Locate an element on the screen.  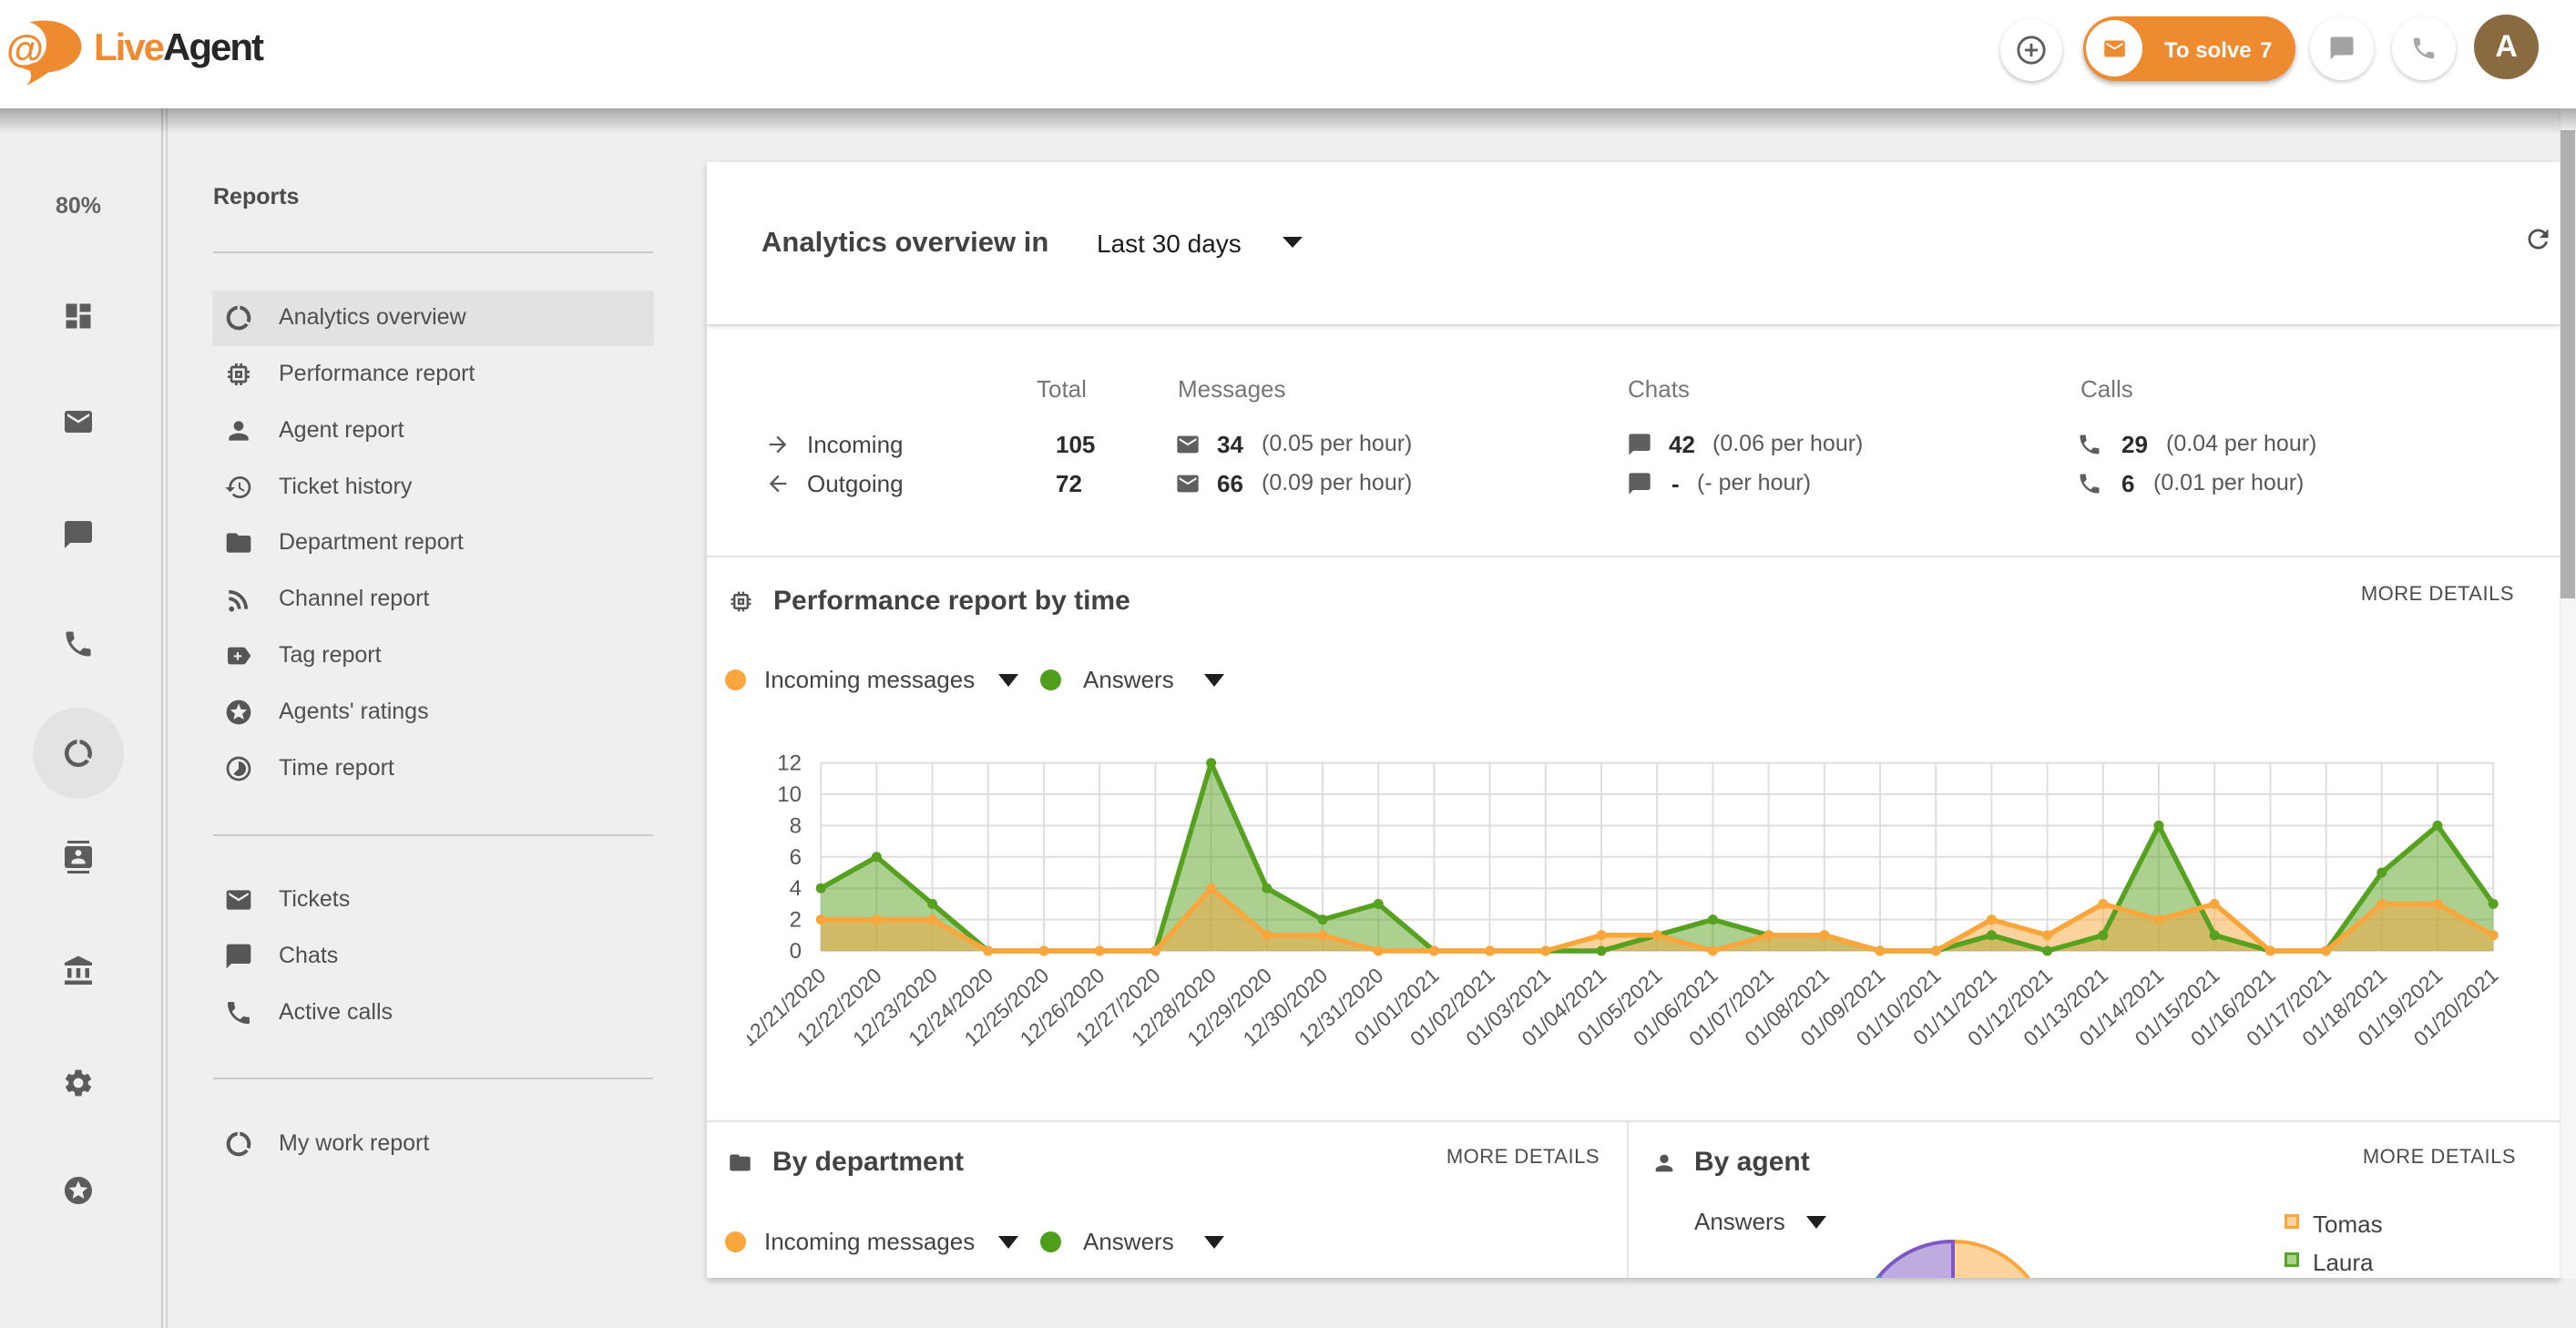
svg-text: 0 is located at coordinates (796, 952).